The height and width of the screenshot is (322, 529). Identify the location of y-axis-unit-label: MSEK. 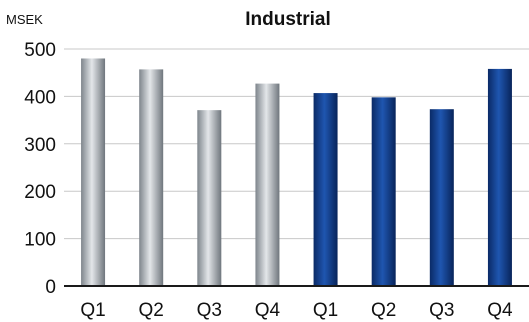
(24, 19).